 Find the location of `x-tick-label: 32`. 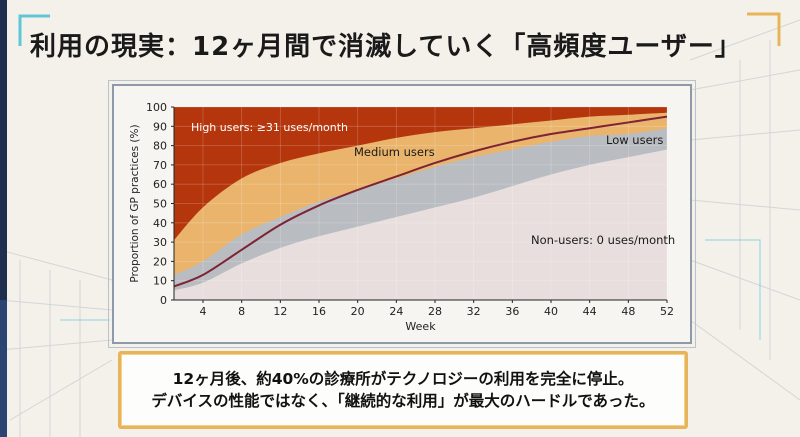

x-tick-label: 32 is located at coordinates (474, 311).